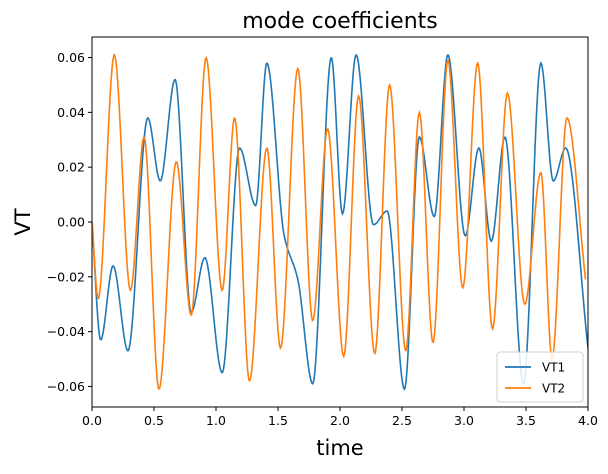  I want to click on y-tick-label: 0.06, so click(71, 57).